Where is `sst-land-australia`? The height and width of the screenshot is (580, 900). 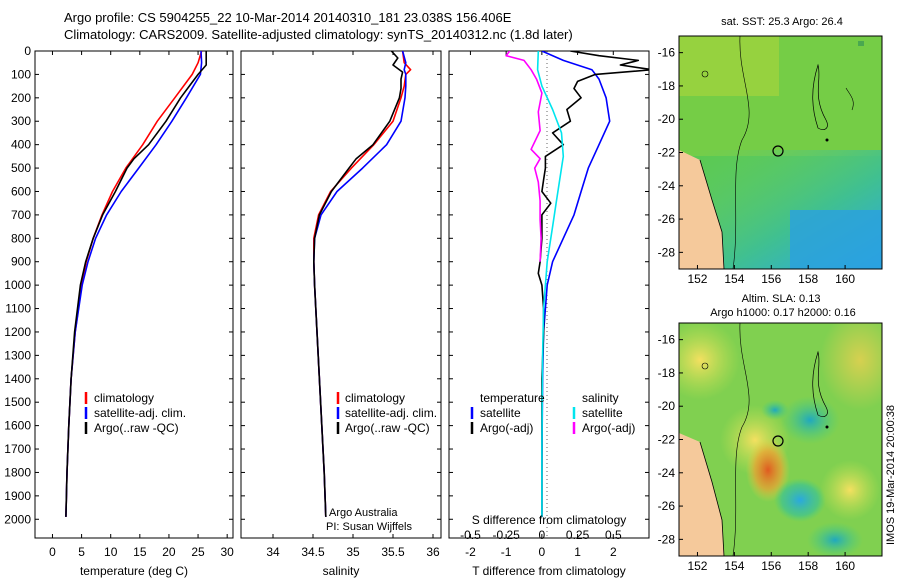
sst-land-australia is located at coordinates (701, 209).